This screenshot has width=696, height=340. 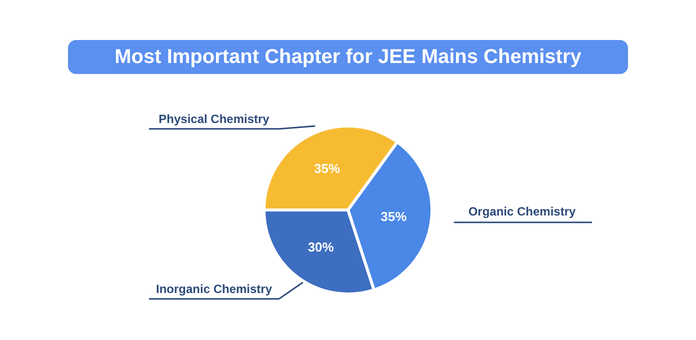 What do you see at coordinates (214, 289) in the screenshot?
I see `slice-label: Inorganic Chemistry` at bounding box center [214, 289].